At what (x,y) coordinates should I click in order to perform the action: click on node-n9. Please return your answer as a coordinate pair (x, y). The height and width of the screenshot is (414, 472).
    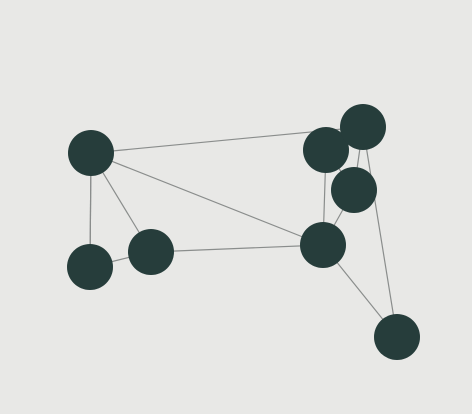
    Looking at the image, I should click on (397, 337).